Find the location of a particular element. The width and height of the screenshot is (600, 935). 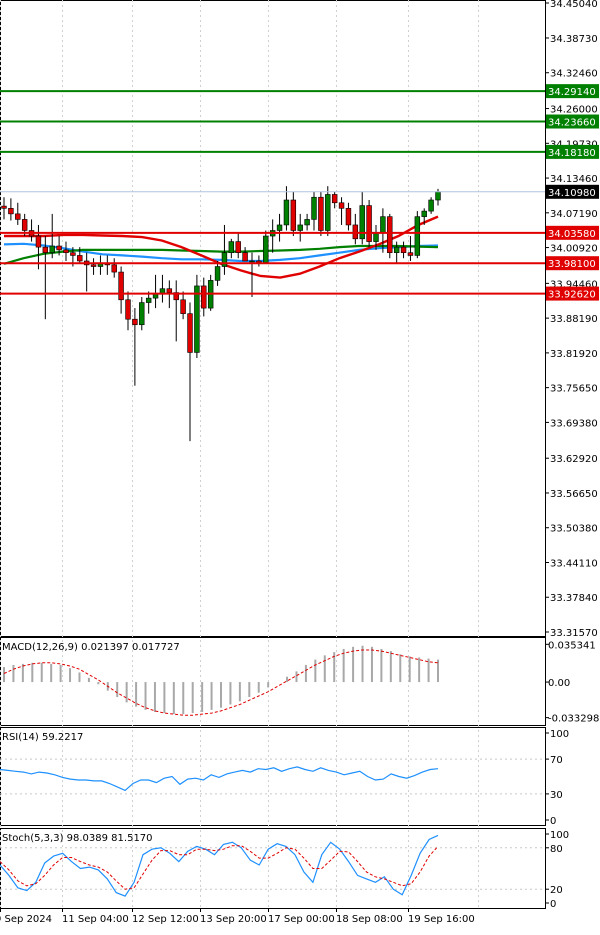

price-tick-label: 33.50380 is located at coordinates (574, 529).